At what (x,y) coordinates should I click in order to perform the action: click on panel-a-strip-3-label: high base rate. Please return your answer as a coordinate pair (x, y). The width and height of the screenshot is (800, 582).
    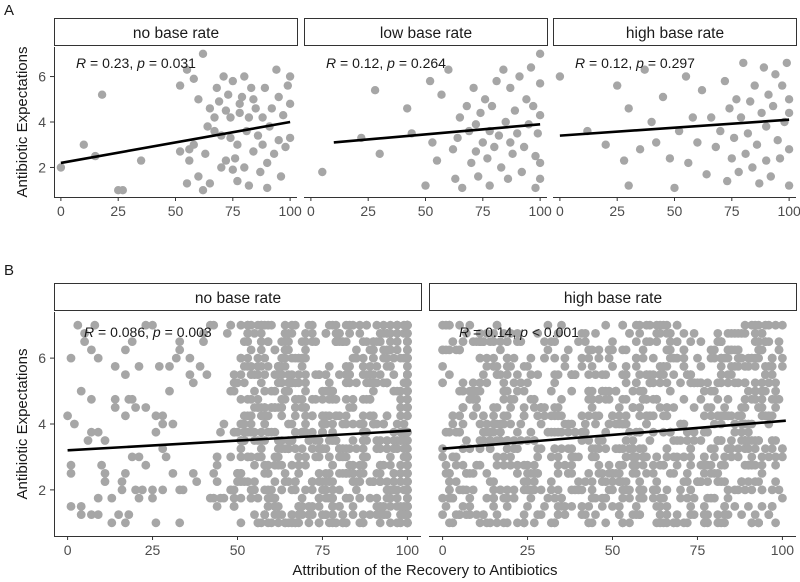
    Looking at the image, I should click on (675, 33).